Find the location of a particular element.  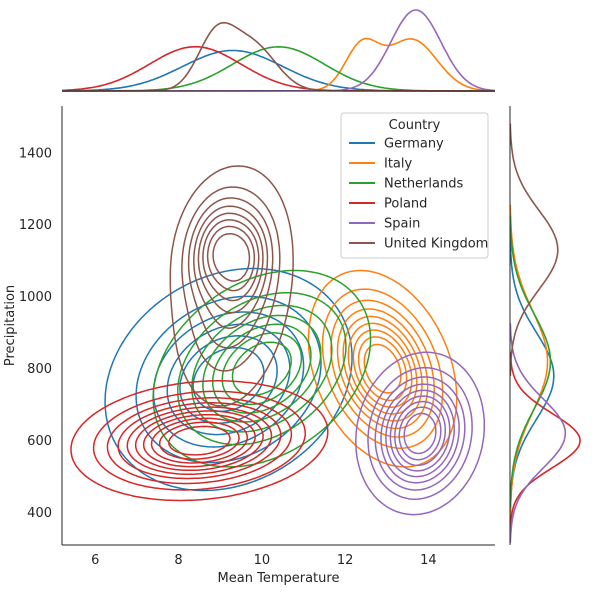

marginal-y-curve-united-kingdom is located at coordinates (534, 250).